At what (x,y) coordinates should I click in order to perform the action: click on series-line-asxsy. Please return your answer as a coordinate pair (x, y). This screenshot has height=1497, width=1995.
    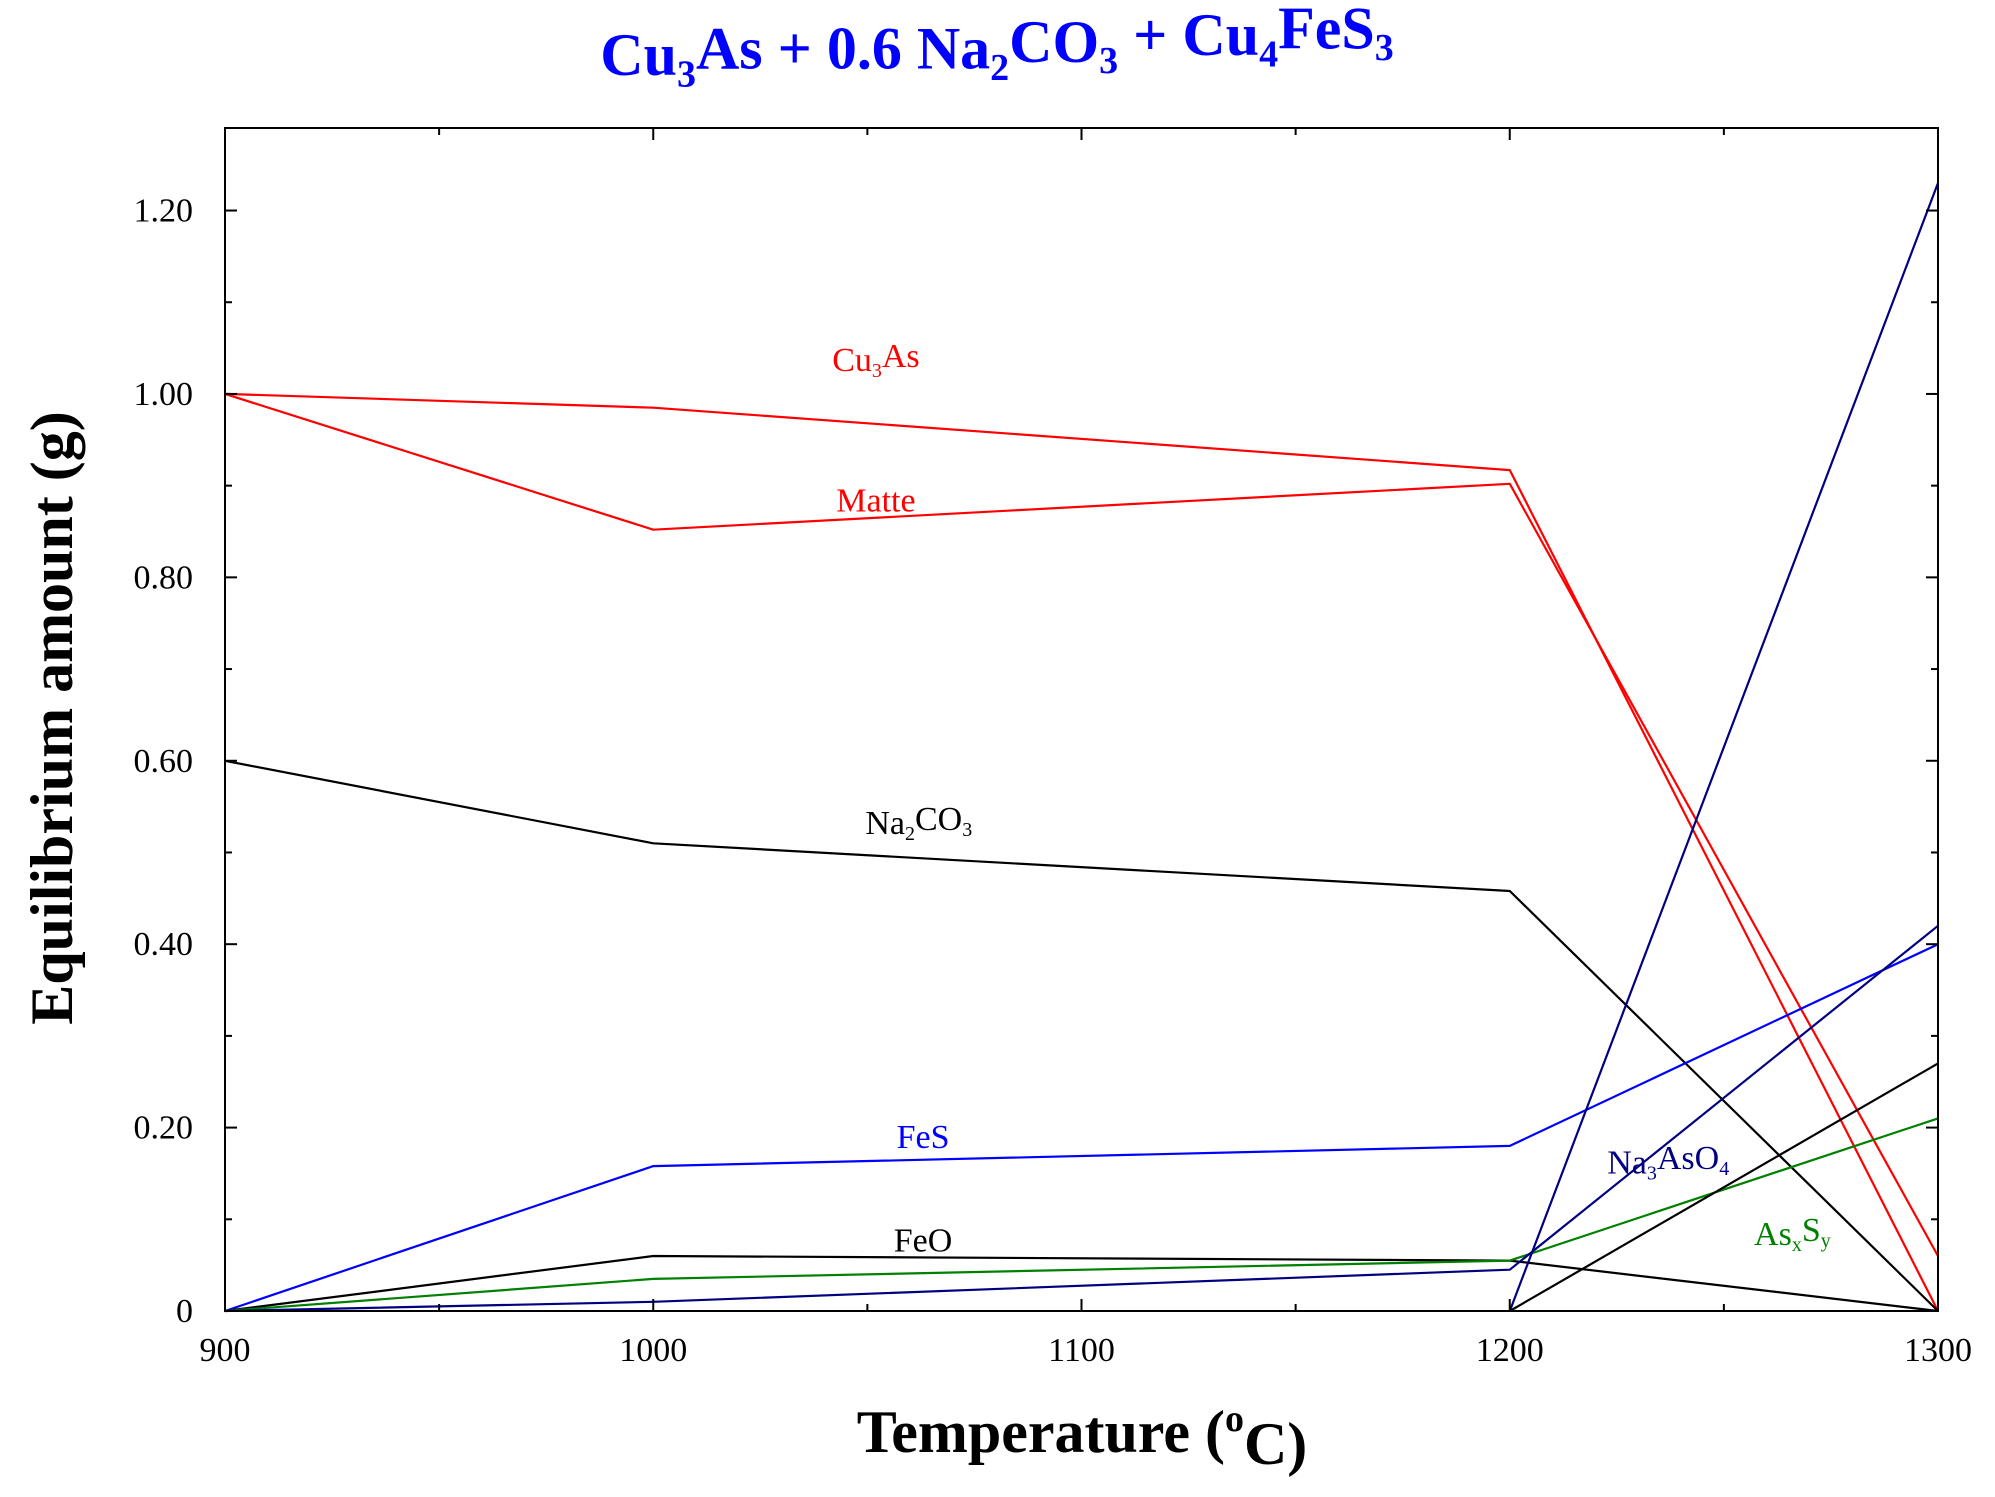
    Looking at the image, I should click on (1081, 1215).